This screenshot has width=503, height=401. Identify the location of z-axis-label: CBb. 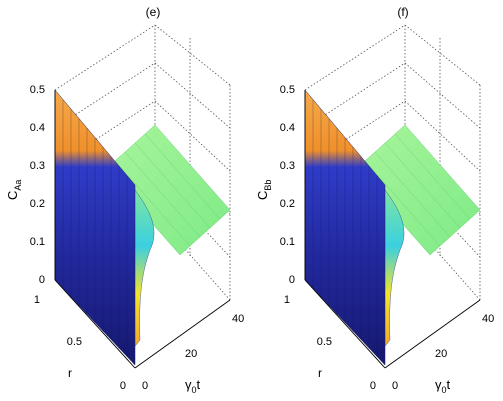
(264, 190).